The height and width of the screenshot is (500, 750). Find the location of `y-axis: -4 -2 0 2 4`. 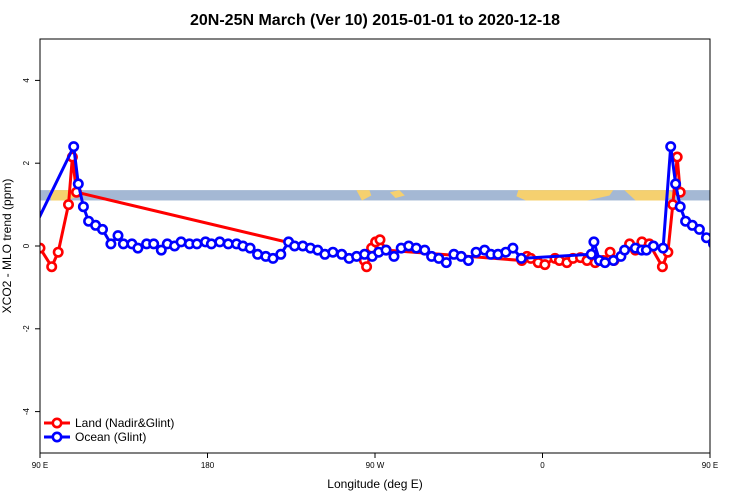

y-axis: -4 -2 0 2 4 is located at coordinates (31, 246).